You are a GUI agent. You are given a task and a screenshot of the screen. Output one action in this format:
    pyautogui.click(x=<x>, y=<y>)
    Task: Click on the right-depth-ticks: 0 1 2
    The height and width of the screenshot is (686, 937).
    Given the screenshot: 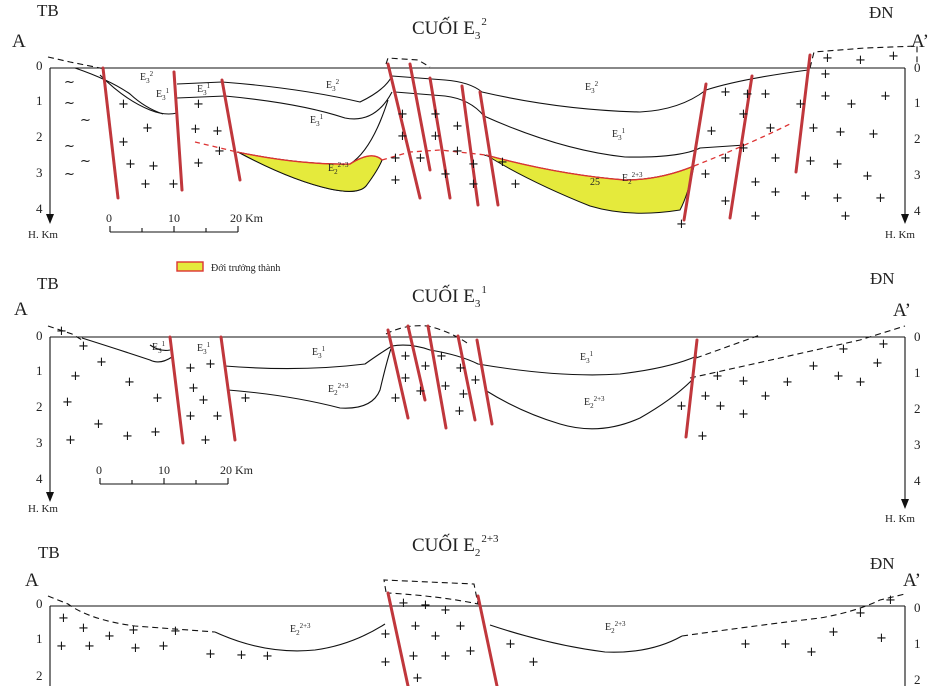 What is the action you would take?
    pyautogui.click(x=917, y=643)
    